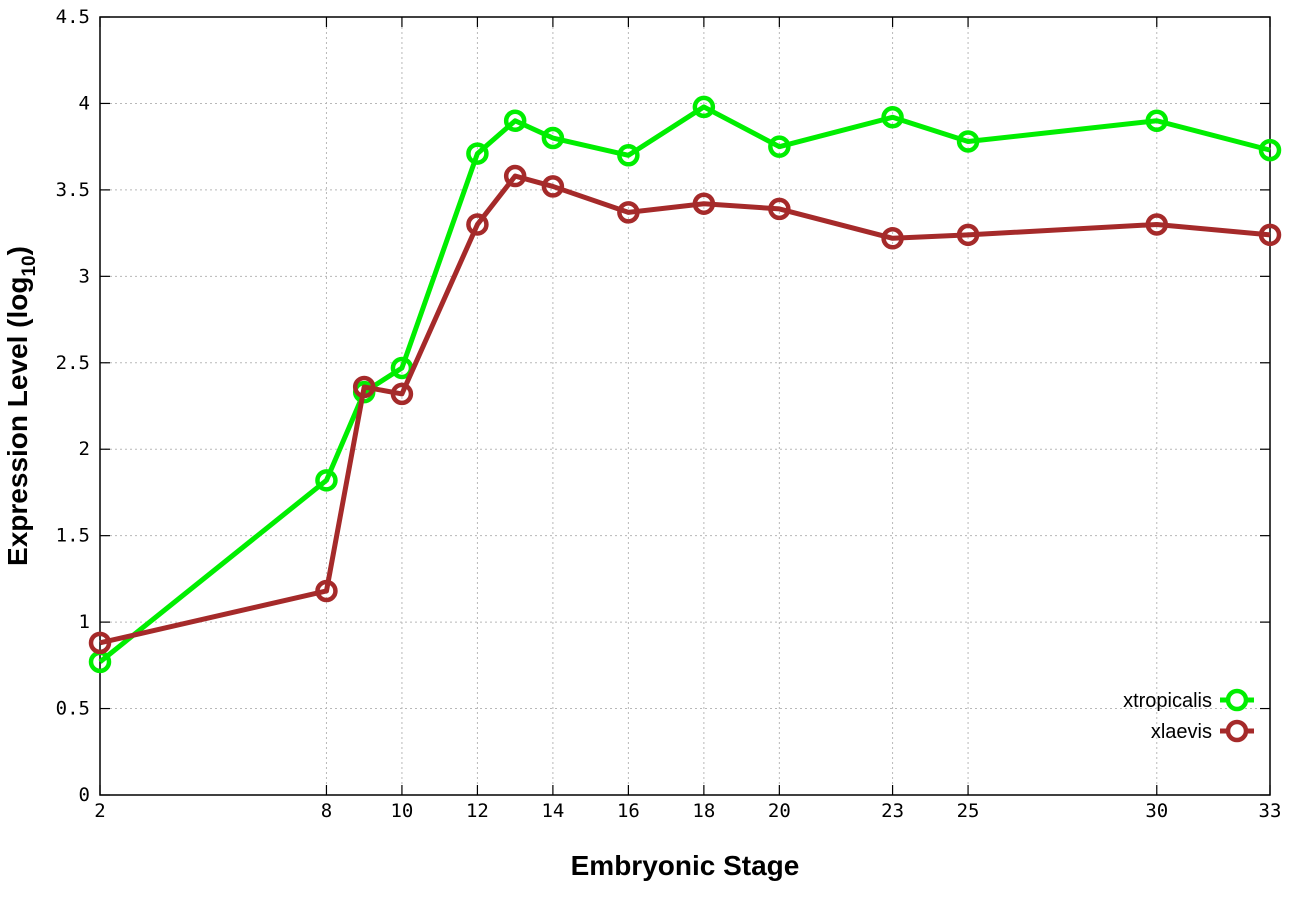 The width and height of the screenshot is (1296, 907). I want to click on y-axis-title-close: ), so click(17, 250).